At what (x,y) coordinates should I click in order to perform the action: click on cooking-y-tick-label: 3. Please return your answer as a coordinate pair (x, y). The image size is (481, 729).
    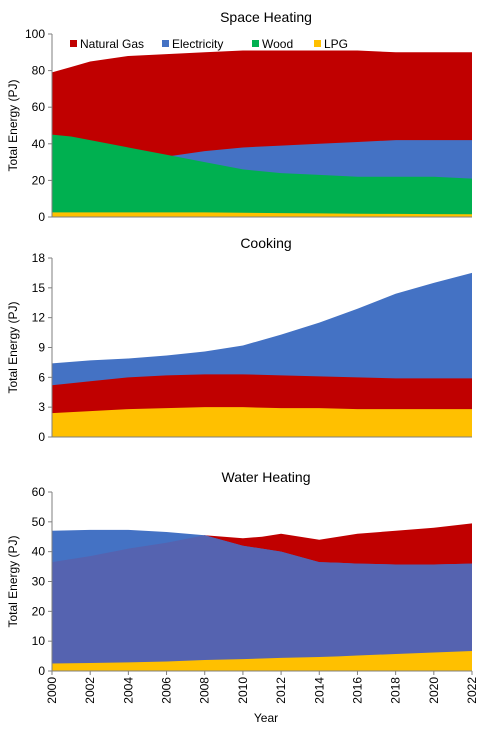
    Looking at the image, I should click on (41, 407).